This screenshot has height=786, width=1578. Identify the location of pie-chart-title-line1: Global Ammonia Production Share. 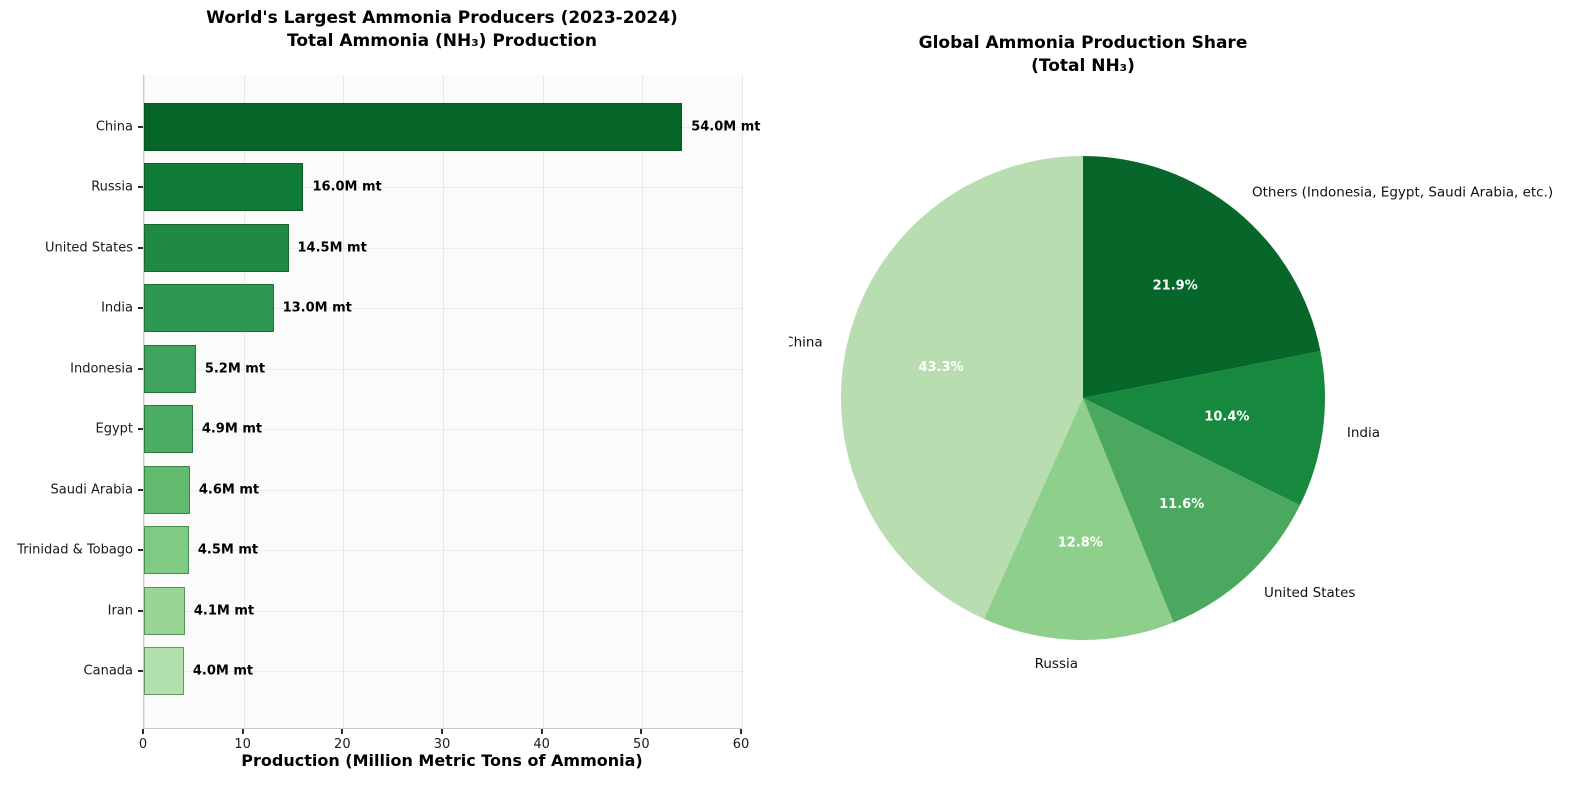
(1083, 43).